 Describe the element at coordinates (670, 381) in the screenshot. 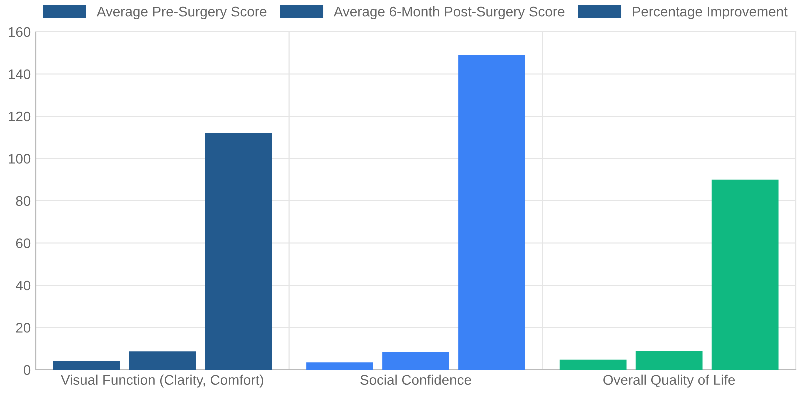

I see `x-tick-label: Overall Quality of Life` at that location.